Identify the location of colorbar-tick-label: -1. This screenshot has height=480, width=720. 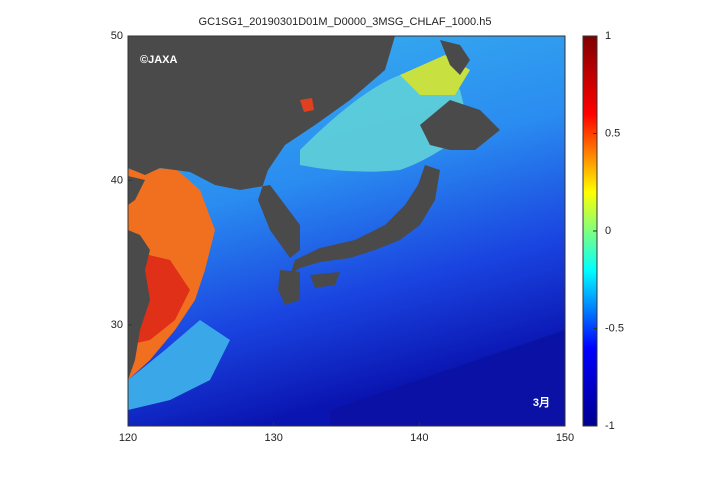
(610, 426).